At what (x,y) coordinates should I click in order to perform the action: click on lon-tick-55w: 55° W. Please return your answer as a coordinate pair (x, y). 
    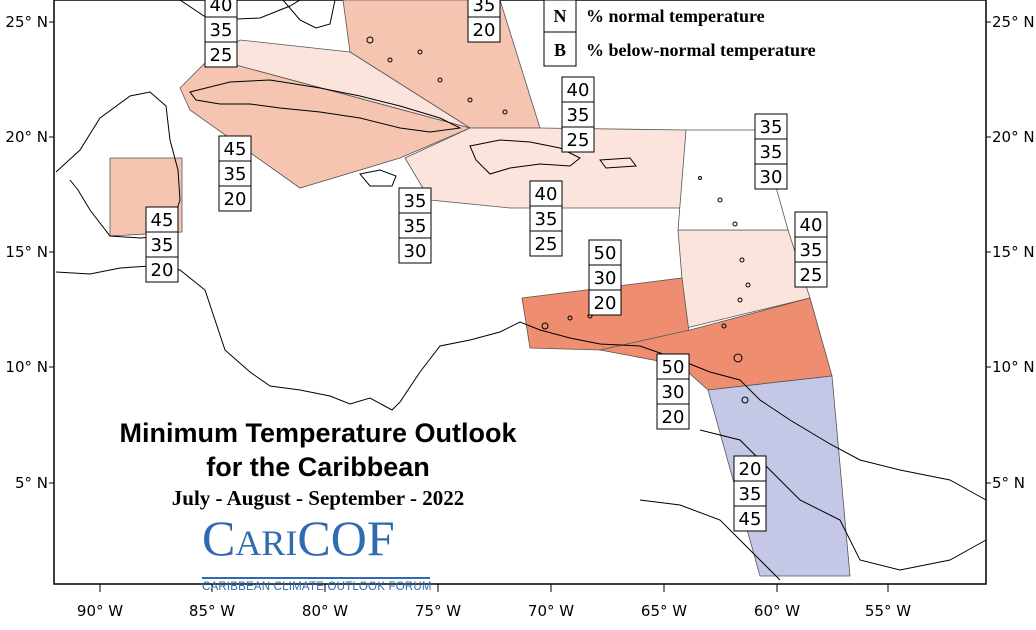
    Looking at the image, I should click on (888, 611).